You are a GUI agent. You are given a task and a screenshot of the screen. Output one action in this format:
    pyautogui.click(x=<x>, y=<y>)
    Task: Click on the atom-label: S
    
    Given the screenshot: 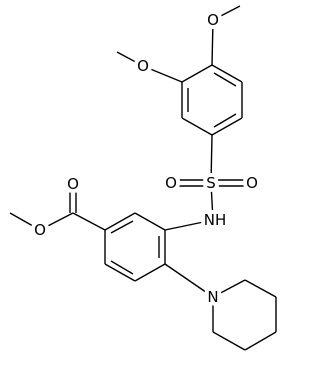 What is the action you would take?
    pyautogui.click(x=211, y=183)
    